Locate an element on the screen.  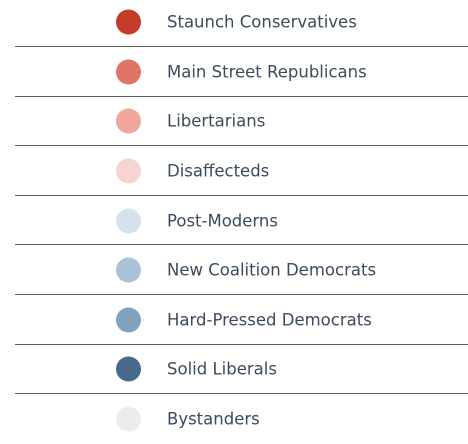
legend-label: Main Street Republicans is located at coordinates (267, 72).